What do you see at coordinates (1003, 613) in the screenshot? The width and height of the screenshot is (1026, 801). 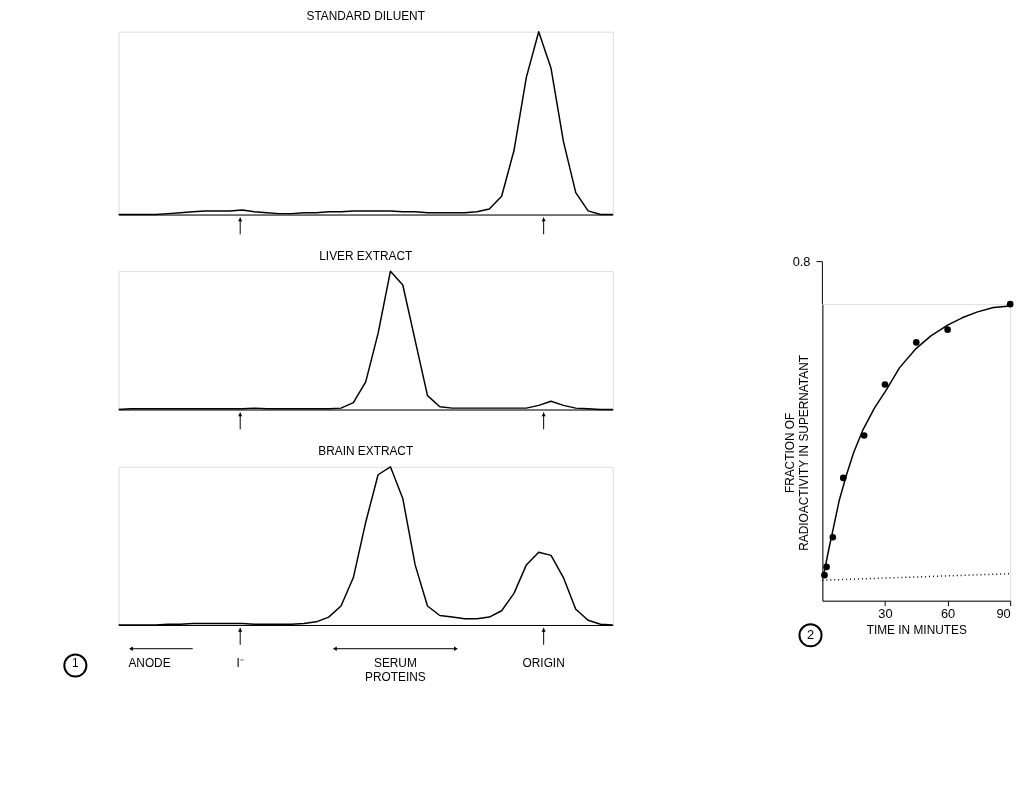 I see `x-tick-label: 90` at bounding box center [1003, 613].